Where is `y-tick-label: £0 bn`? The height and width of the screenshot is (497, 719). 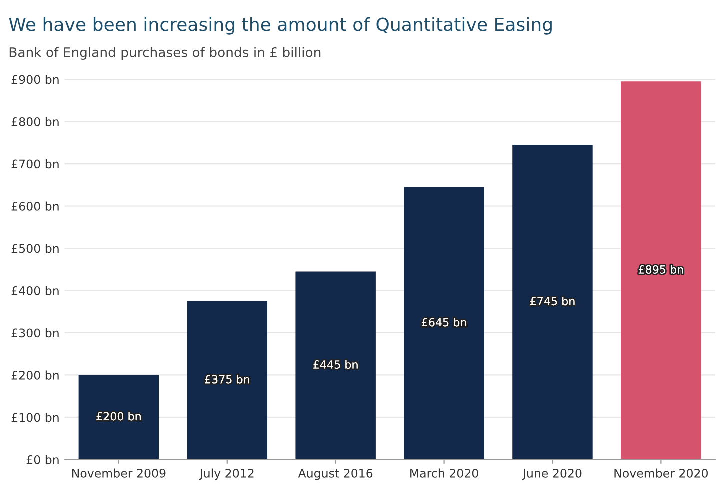 y-tick-label: £0 bn is located at coordinates (42, 459).